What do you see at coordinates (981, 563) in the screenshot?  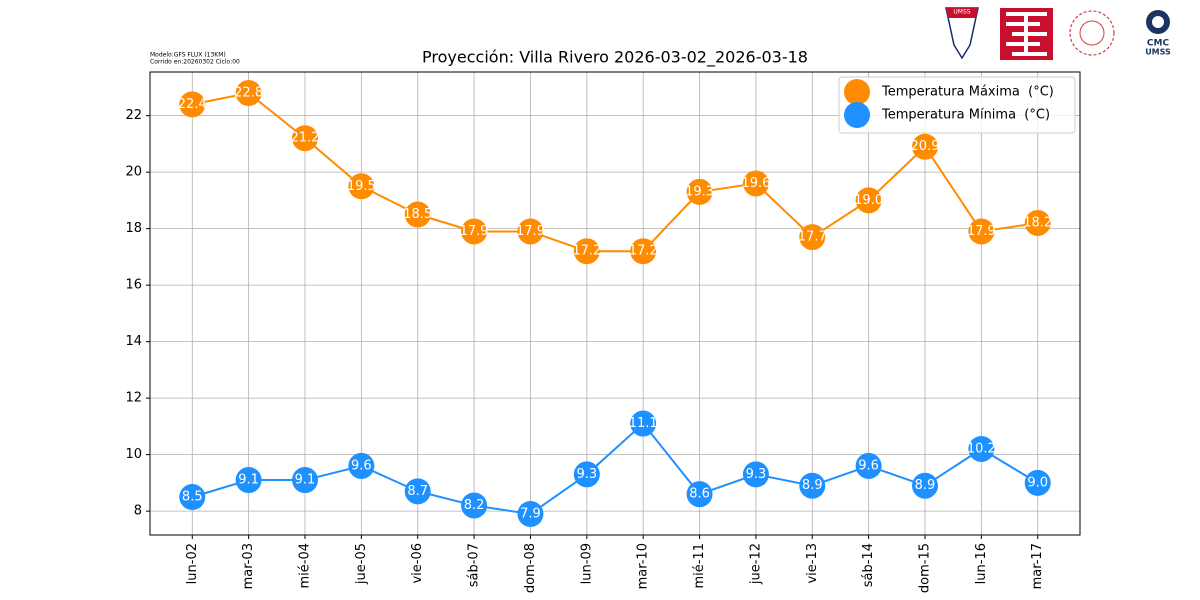 I see `x-tick-label: lun-16` at bounding box center [981, 563].